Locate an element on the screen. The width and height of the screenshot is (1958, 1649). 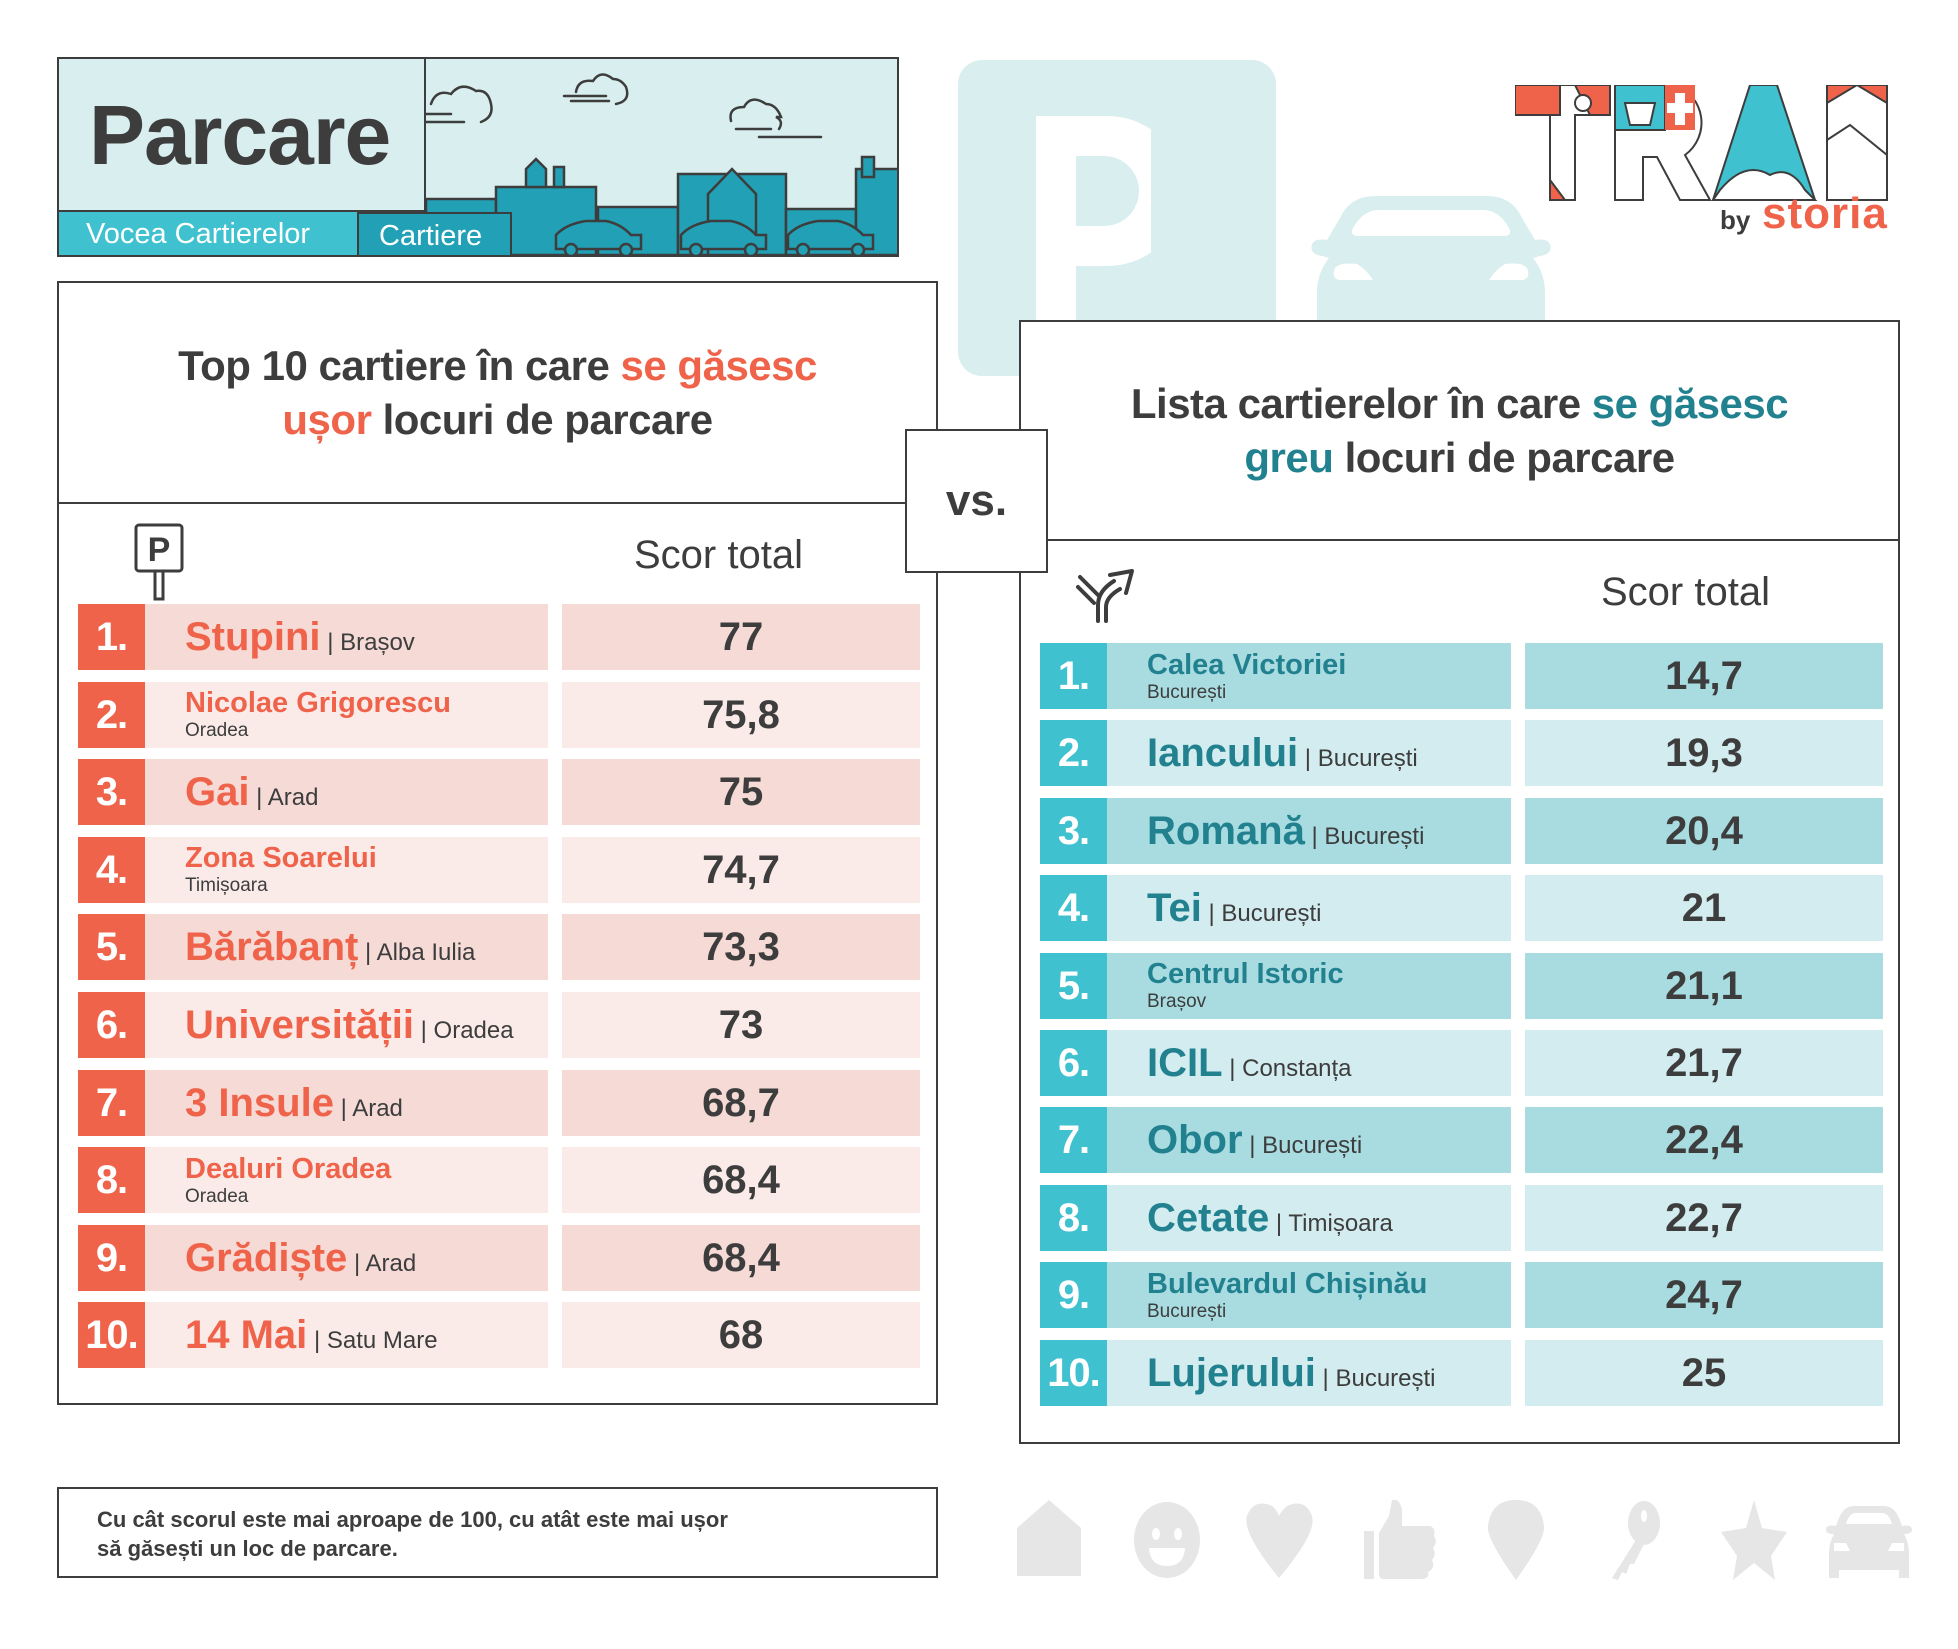
cloud-icon is located at coordinates (461, 104).